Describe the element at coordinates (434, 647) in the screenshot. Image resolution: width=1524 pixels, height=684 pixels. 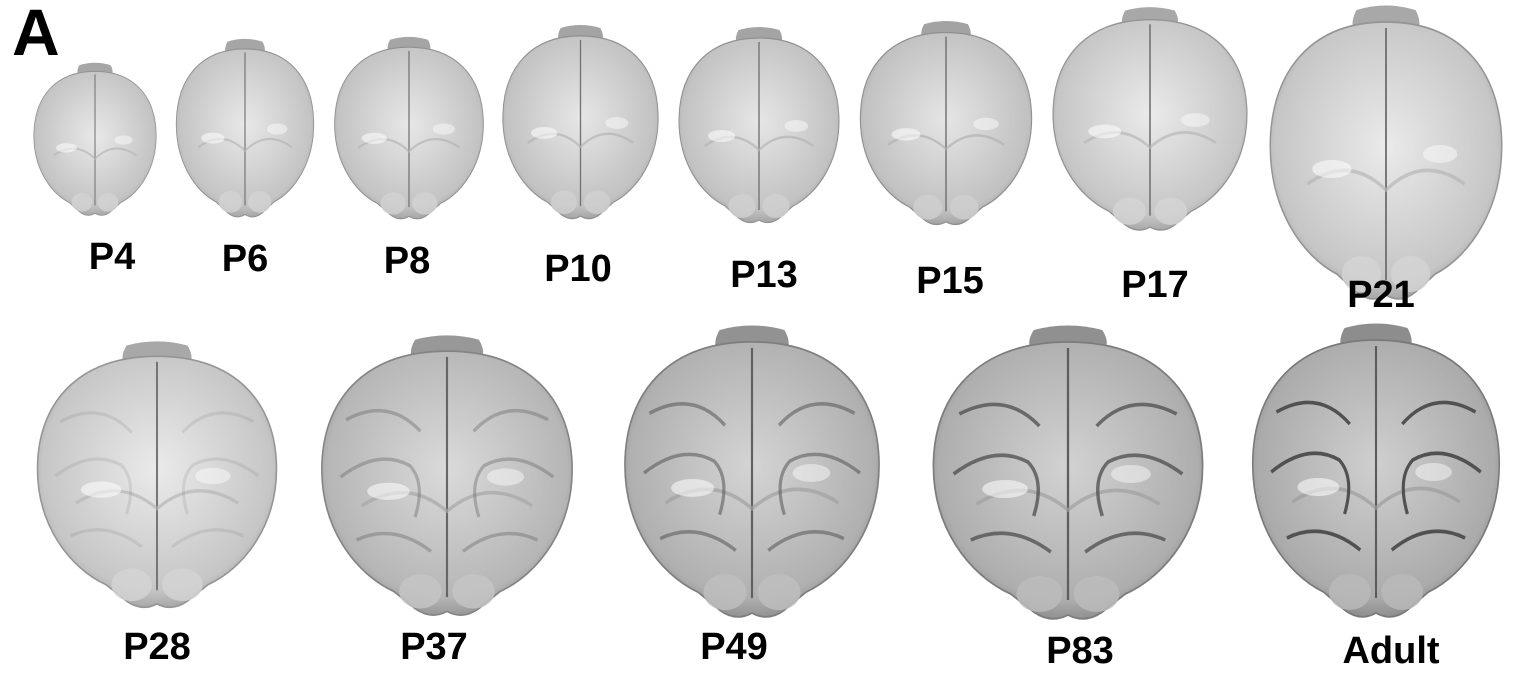
I see `age-label: P37` at that location.